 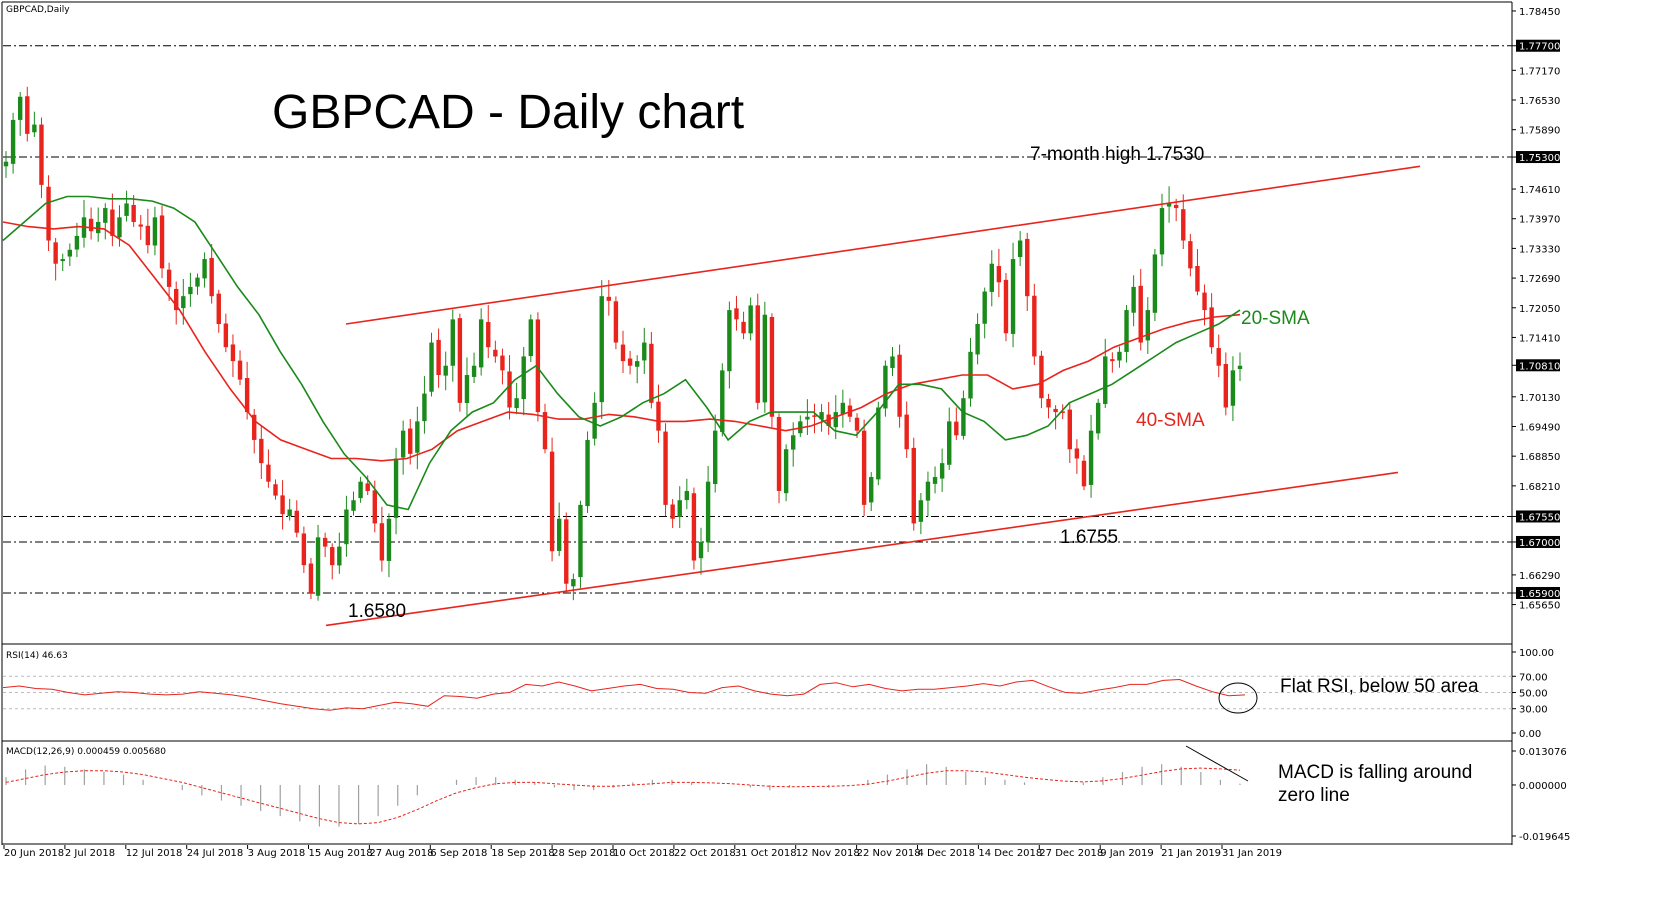 I want to click on annotation-sma40: 40-SMA, so click(x=1170, y=420).